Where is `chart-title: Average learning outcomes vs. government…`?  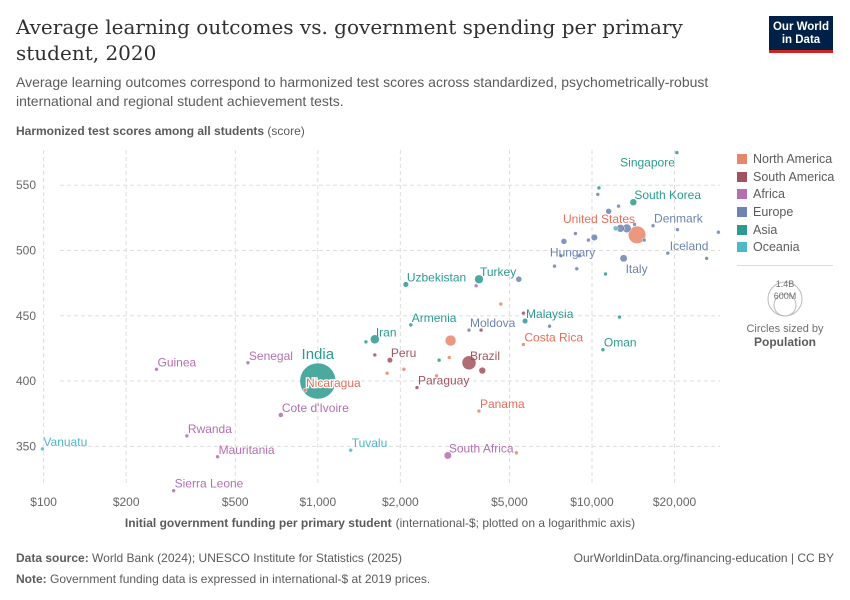 chart-title: Average learning outcomes vs. government… is located at coordinates (349, 40).